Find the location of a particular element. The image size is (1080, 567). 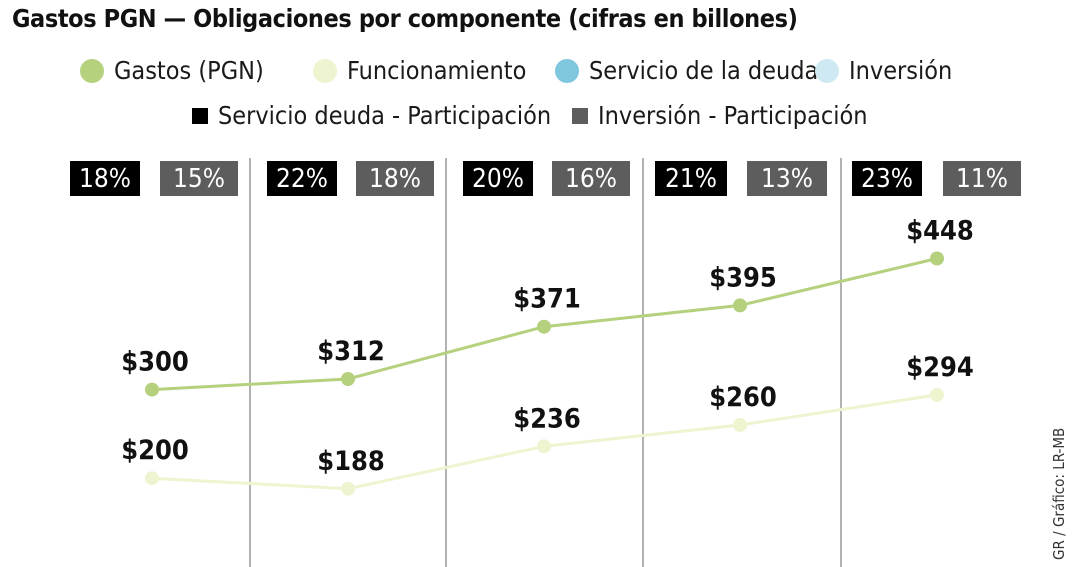

legend-item-inversion: Inversión is located at coordinates (883, 70).